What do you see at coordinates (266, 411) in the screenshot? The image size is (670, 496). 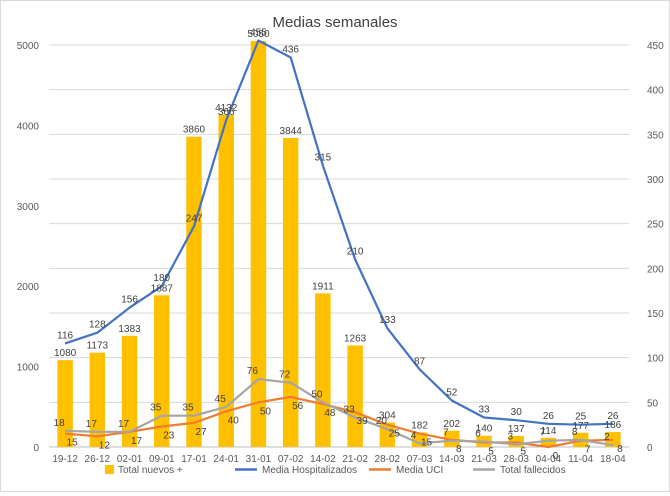 I see `data-label: 50` at bounding box center [266, 411].